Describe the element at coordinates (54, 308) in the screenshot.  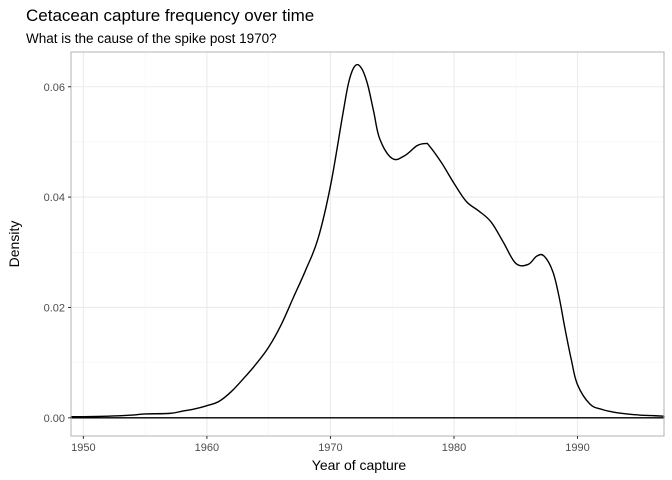
I see `y-tick-label: 0.02` at that location.